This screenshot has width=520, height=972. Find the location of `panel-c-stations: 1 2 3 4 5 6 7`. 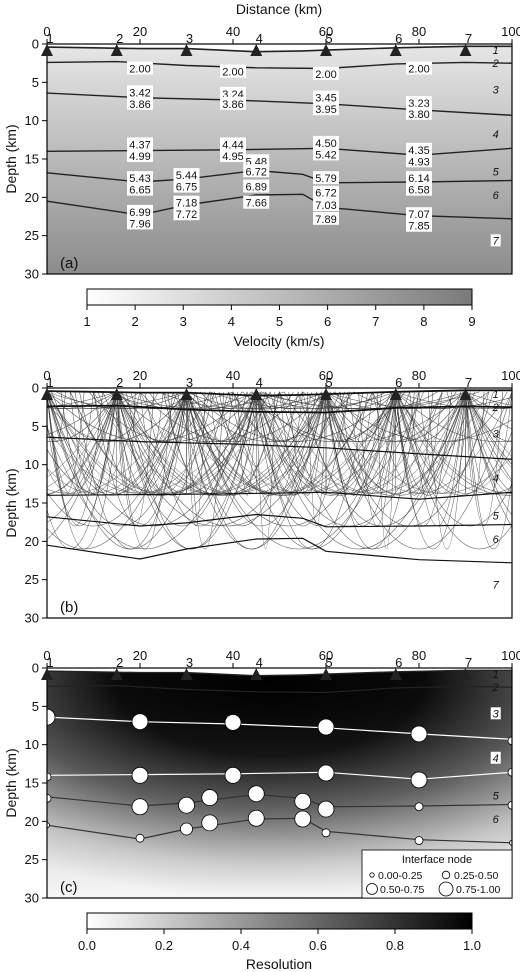

panel-c-stations: 1 2 3 4 5 6 7 is located at coordinates (256, 667).